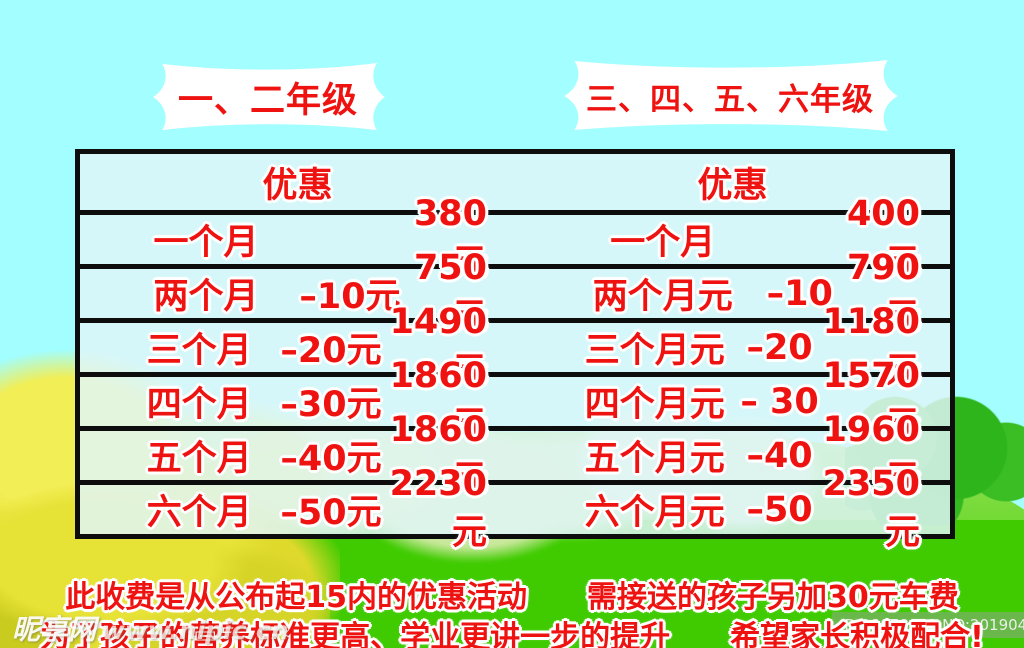  Describe the element at coordinates (199, 405) in the screenshot. I see `period-label: 四个月` at that location.